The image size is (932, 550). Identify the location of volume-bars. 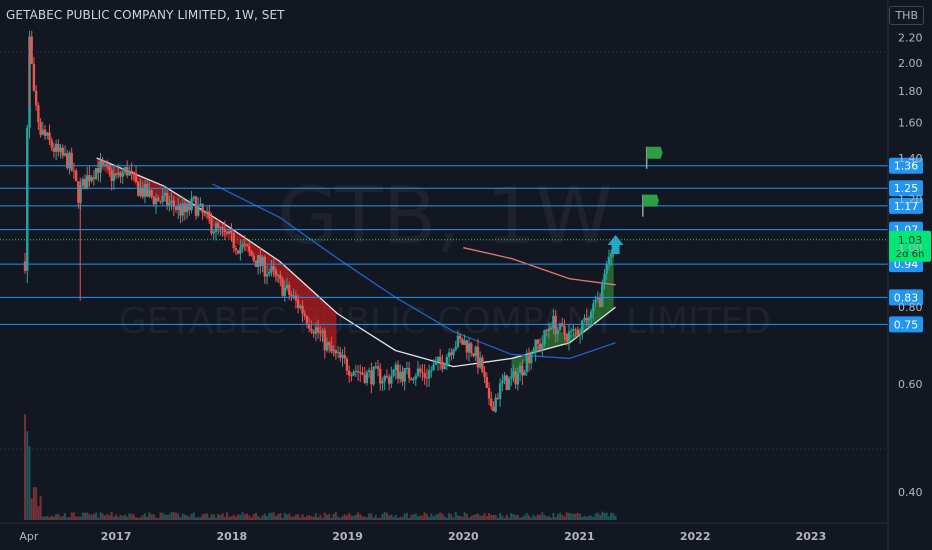
(320, 467).